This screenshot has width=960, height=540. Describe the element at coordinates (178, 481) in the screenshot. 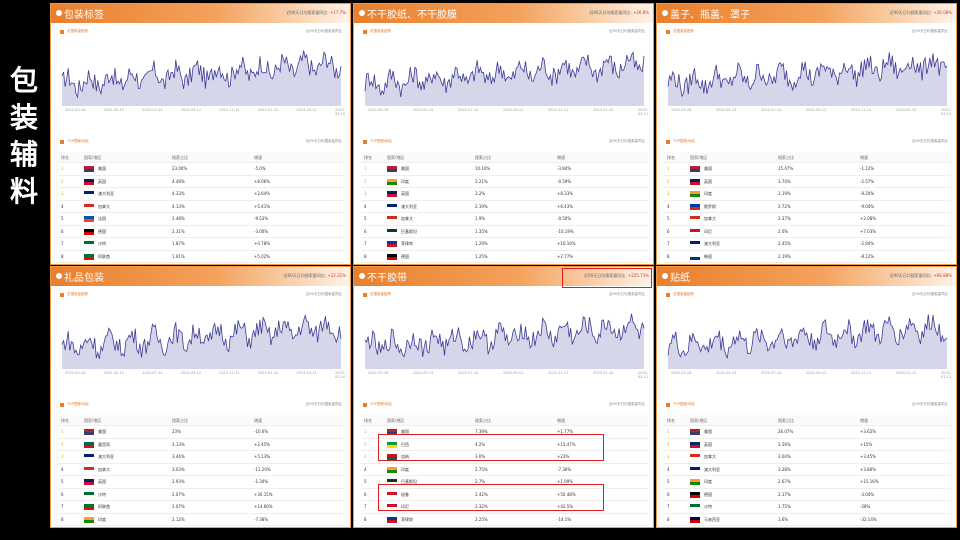

I see `search-share: 2.93%` at that location.